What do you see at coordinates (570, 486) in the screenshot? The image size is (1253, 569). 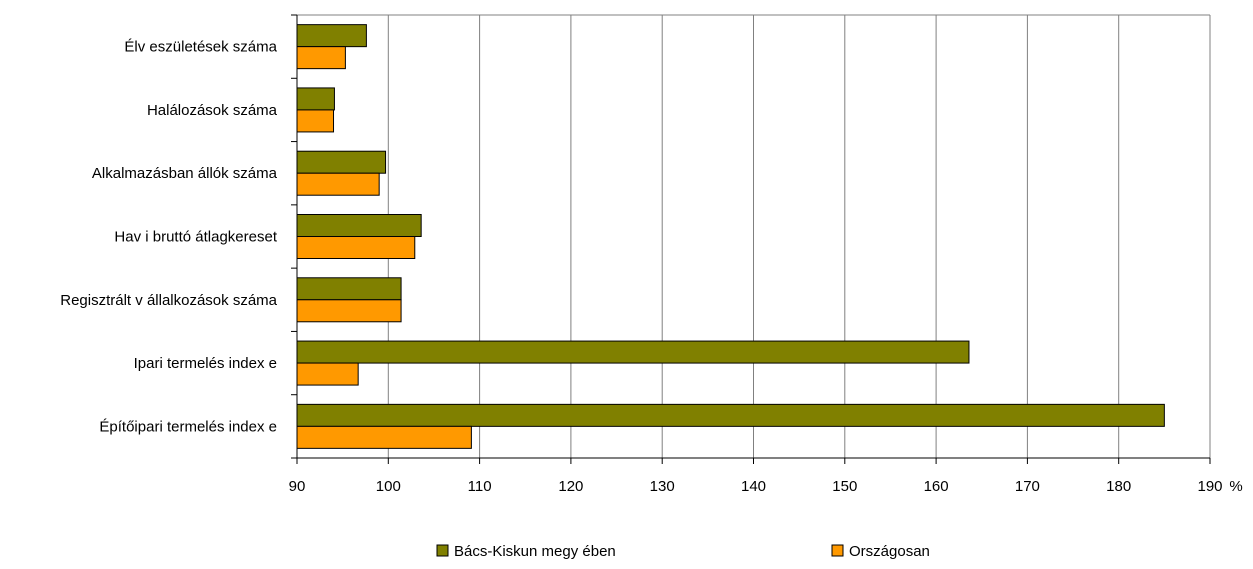 I see `x-tick-label: 120` at bounding box center [570, 486].